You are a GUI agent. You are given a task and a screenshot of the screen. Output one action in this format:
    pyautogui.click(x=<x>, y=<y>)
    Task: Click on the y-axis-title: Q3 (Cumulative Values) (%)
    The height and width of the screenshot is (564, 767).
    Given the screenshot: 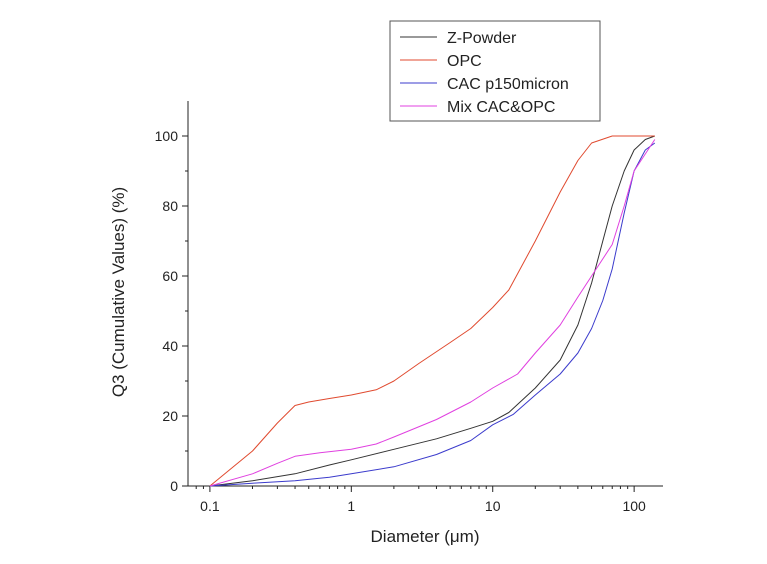 What is the action you would take?
    pyautogui.click(x=118, y=292)
    